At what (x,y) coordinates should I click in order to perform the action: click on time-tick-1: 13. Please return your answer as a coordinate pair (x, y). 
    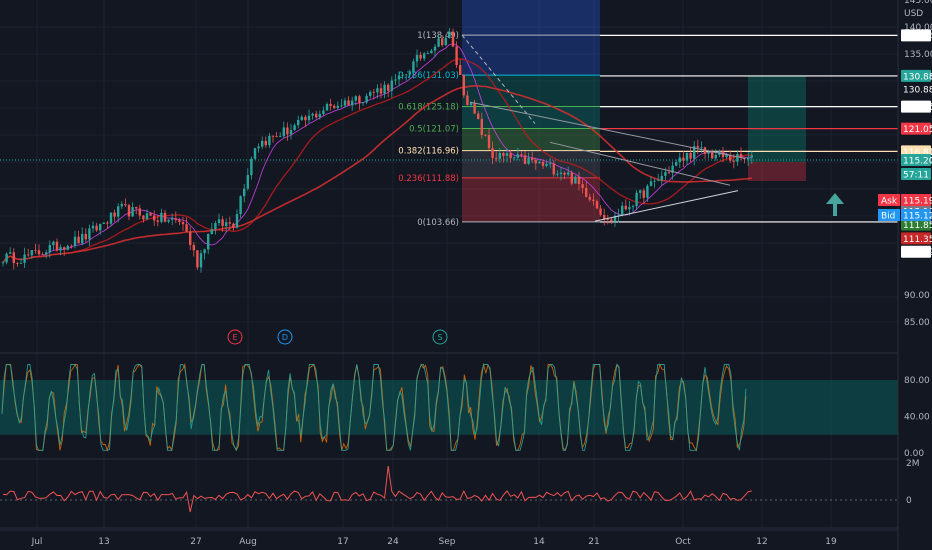
    Looking at the image, I should click on (103, 542).